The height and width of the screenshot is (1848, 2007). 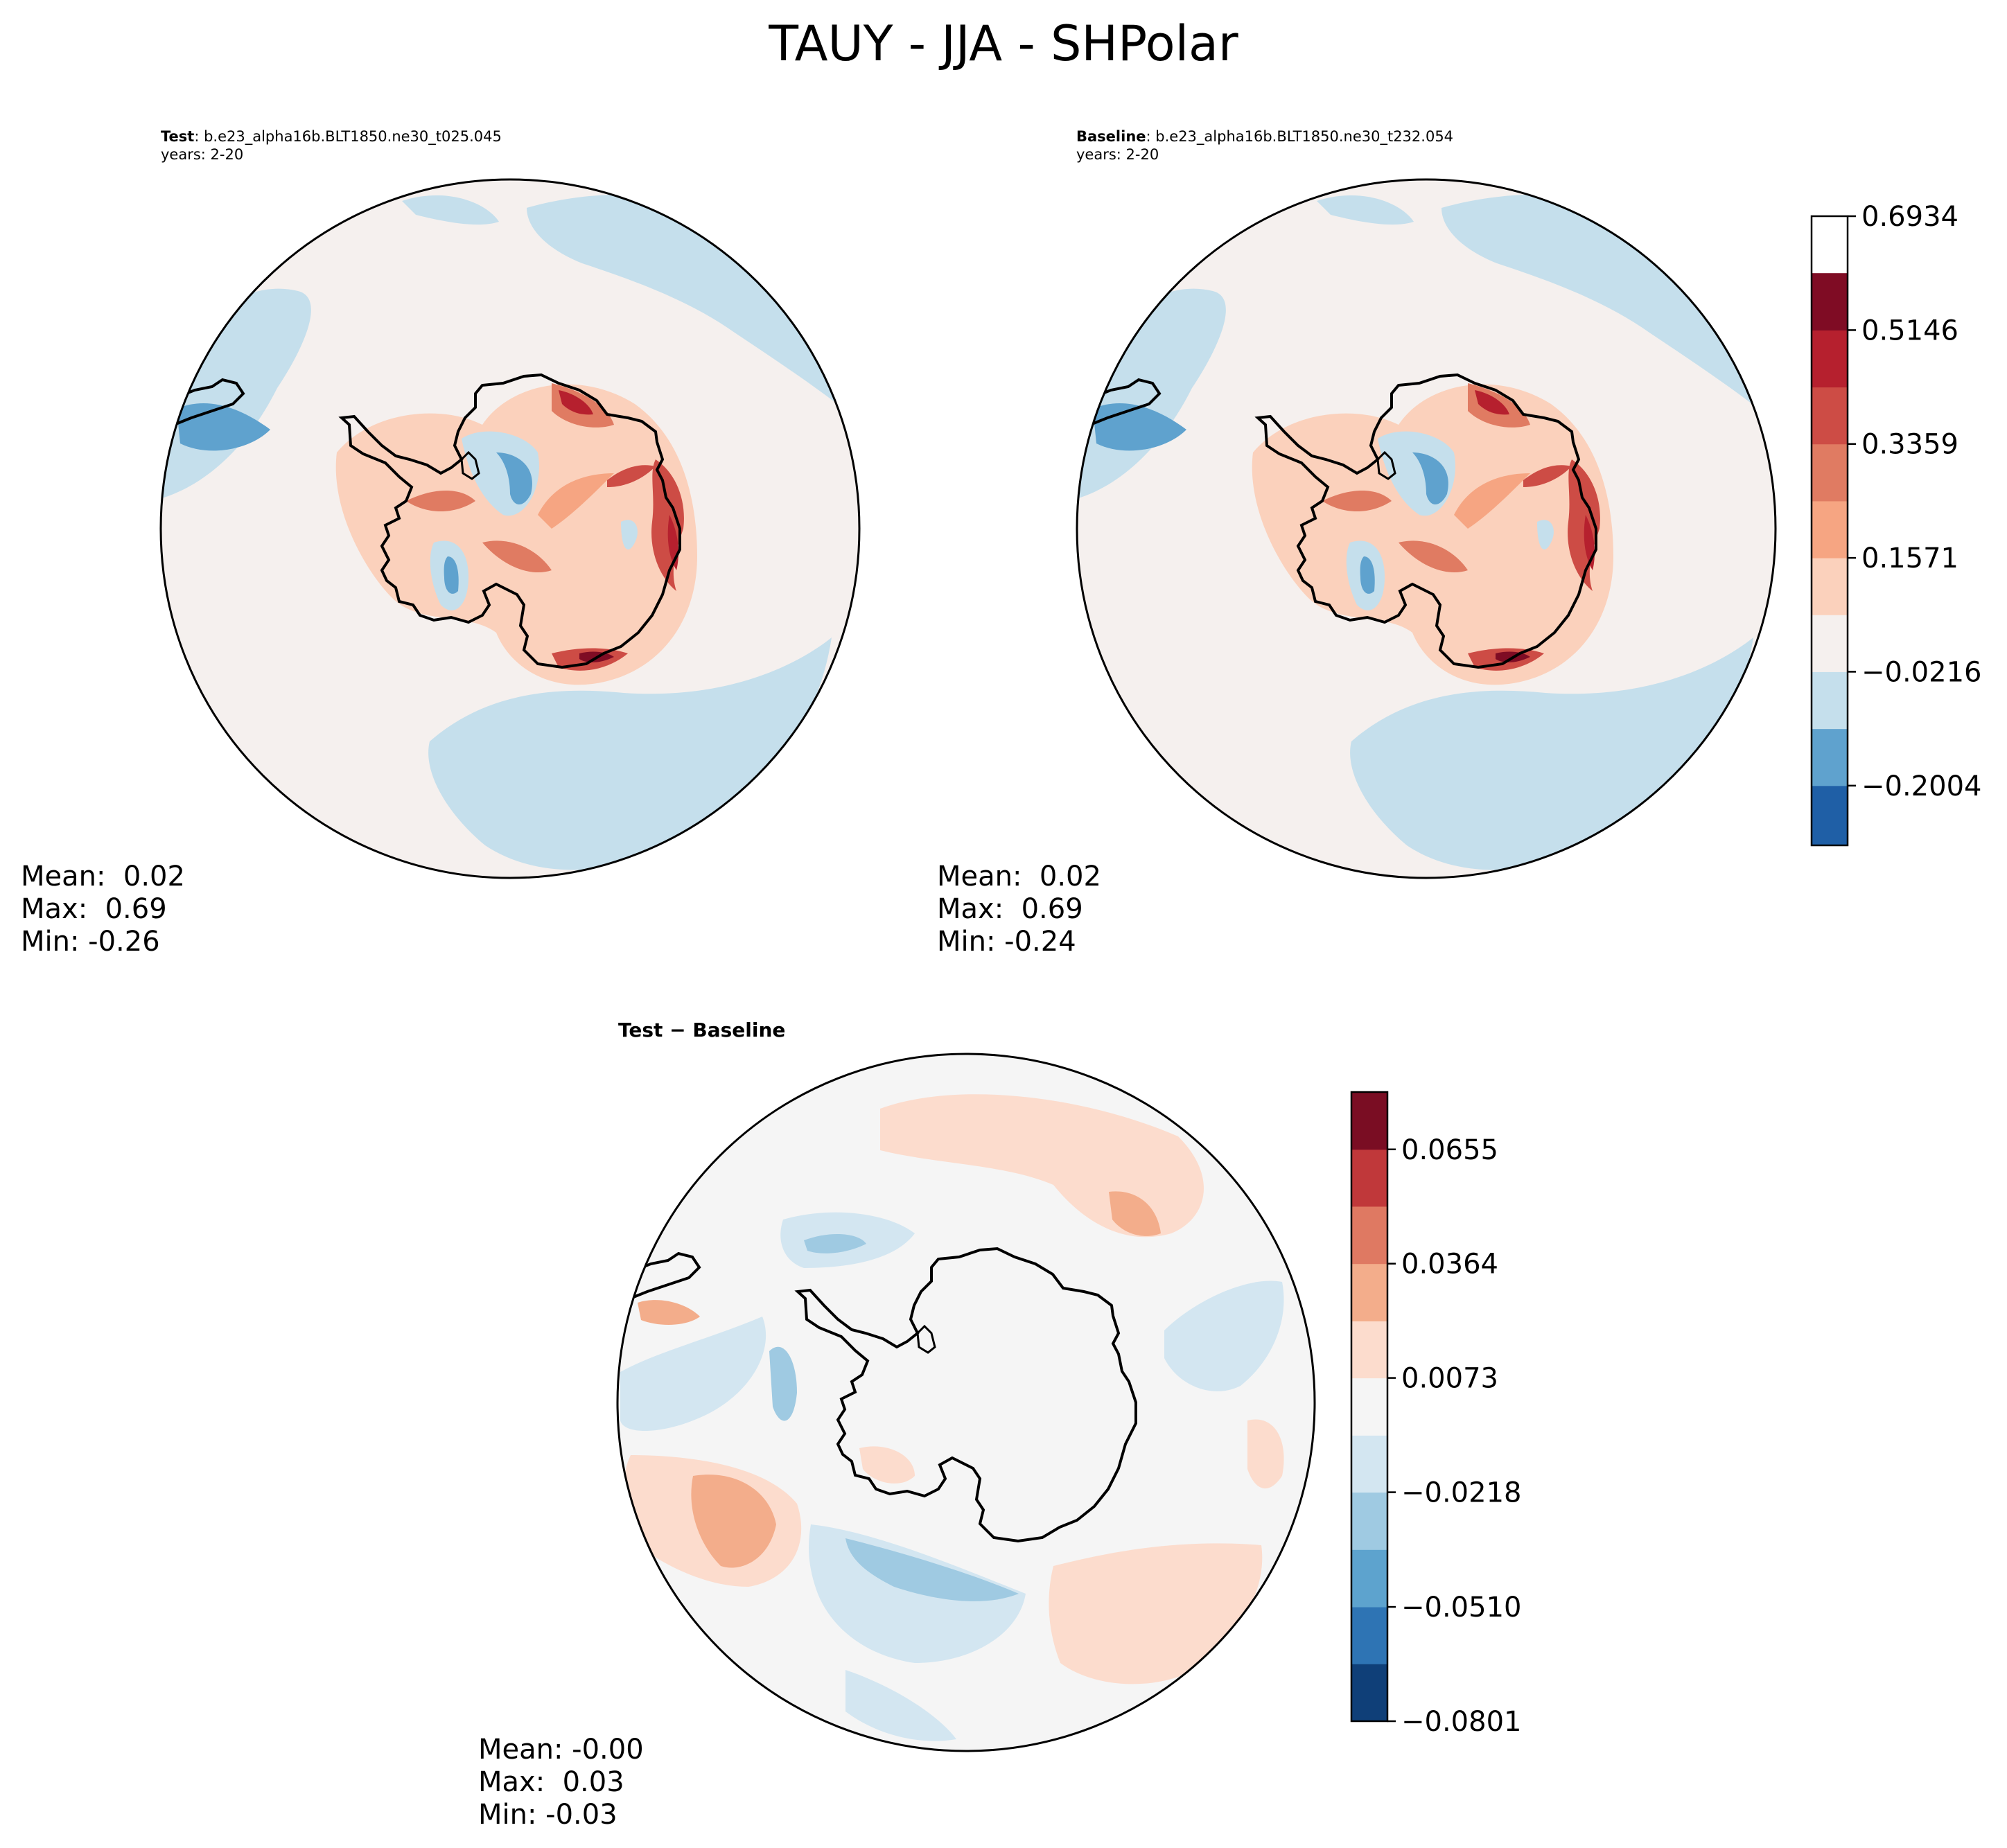 I want to click on diff-region-southwest-negative, so click(x=900, y=1705).